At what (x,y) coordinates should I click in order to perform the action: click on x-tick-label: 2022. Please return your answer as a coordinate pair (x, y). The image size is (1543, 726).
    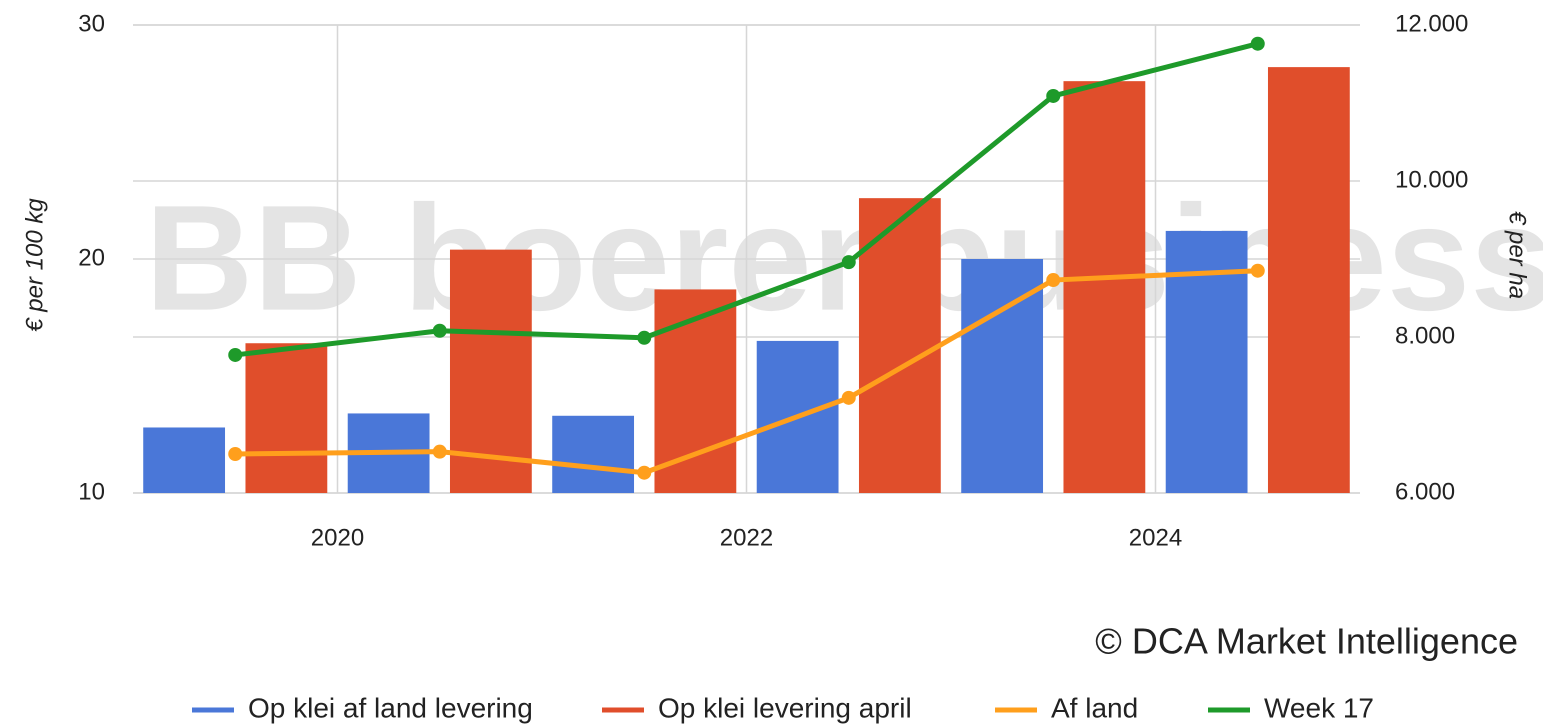
    Looking at the image, I should click on (746, 537).